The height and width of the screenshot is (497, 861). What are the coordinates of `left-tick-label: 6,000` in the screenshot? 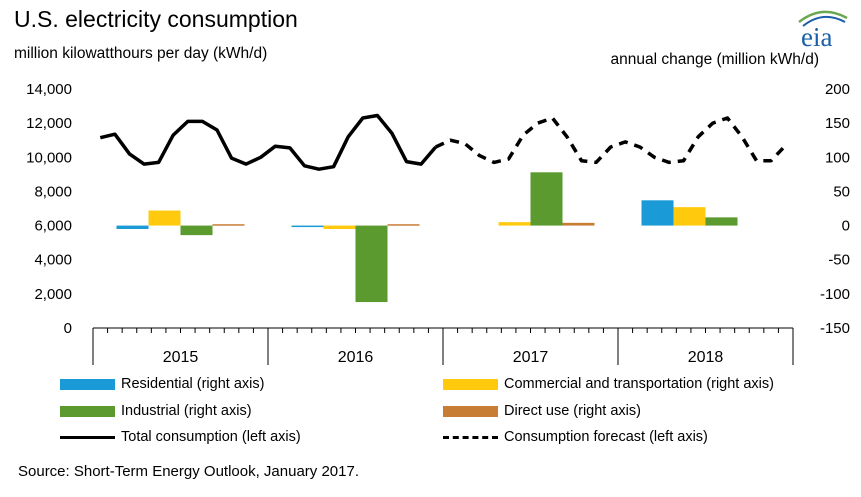 It's located at (53, 226).